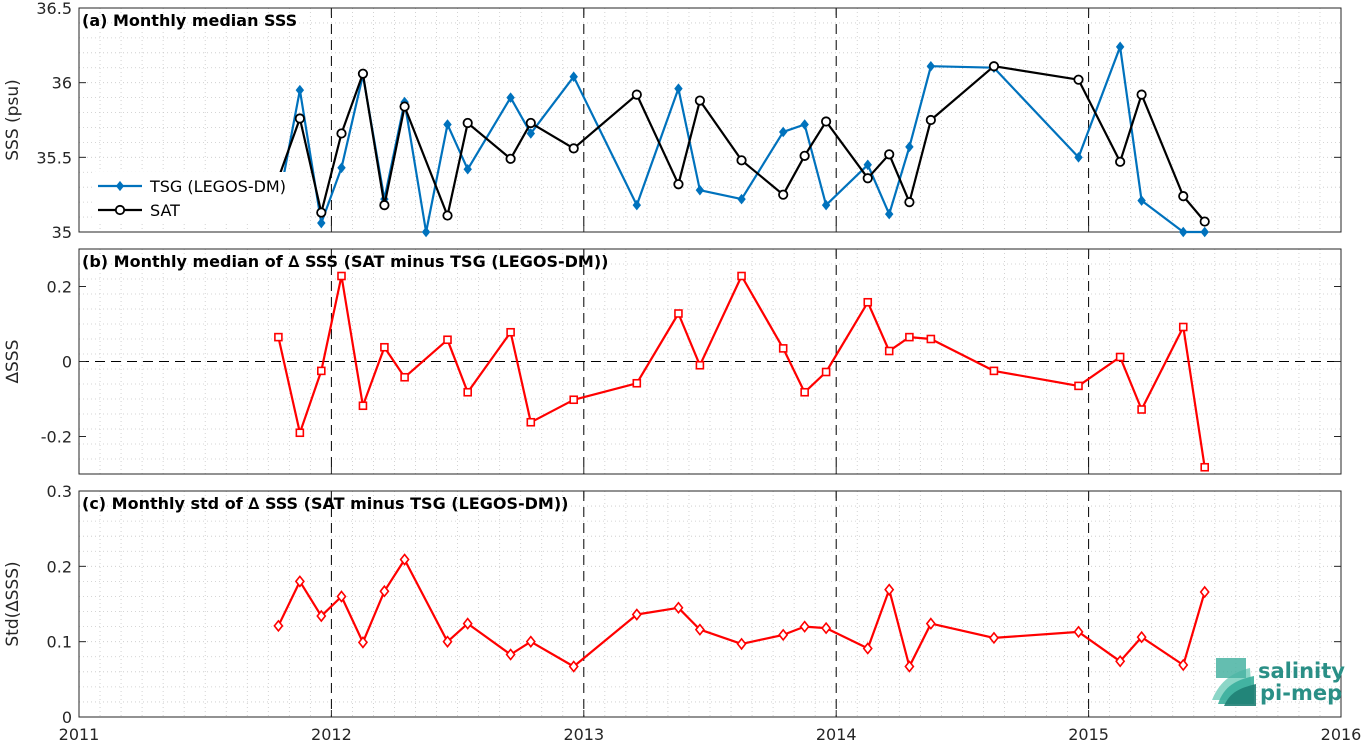 The image size is (1368, 745). I want to click on logo-wave-dark-icon, so click(1240, 695).